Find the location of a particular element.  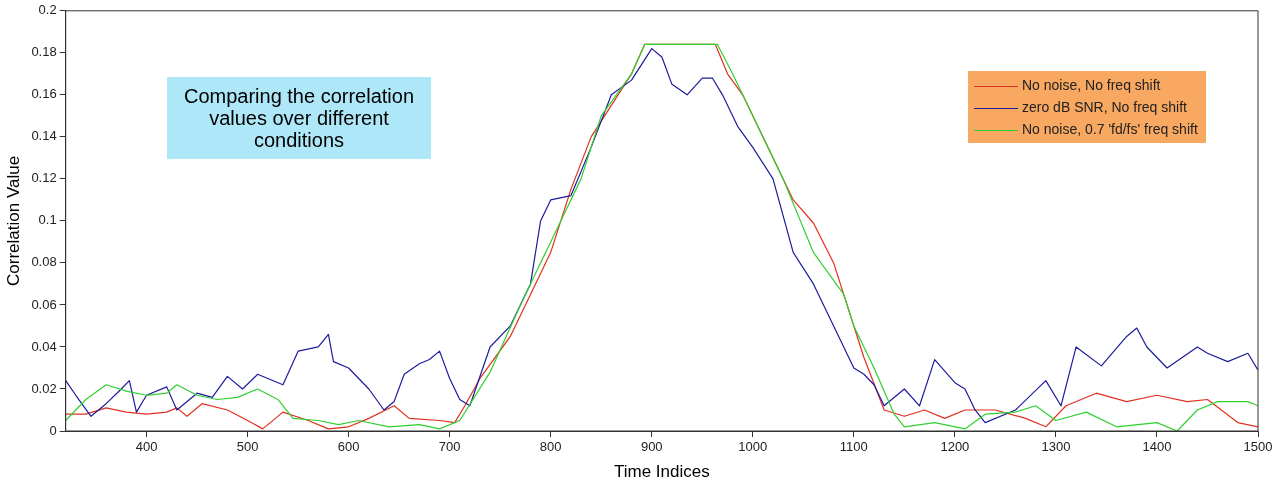

x-tick-label: 1400 is located at coordinates (1157, 447).